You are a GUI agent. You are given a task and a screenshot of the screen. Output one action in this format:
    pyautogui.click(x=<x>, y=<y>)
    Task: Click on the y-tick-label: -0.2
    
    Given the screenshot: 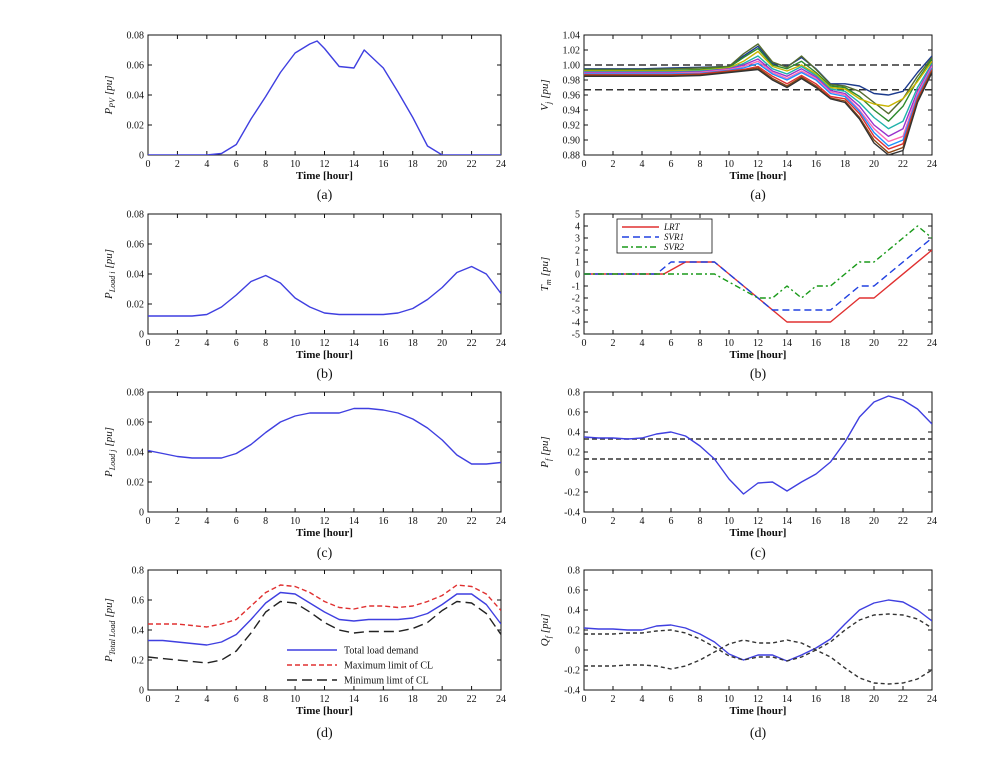 What is the action you would take?
    pyautogui.click(x=572, y=493)
    